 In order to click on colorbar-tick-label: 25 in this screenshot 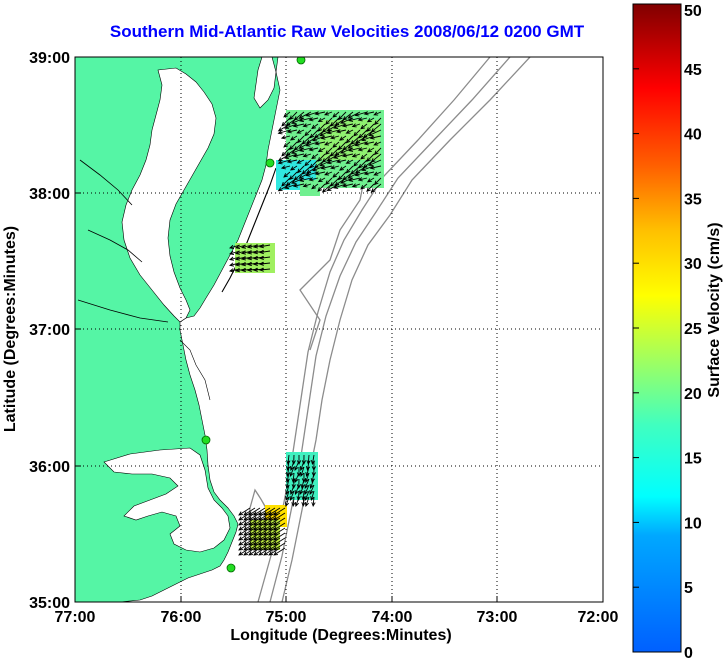, I will do `click(693, 329)`.